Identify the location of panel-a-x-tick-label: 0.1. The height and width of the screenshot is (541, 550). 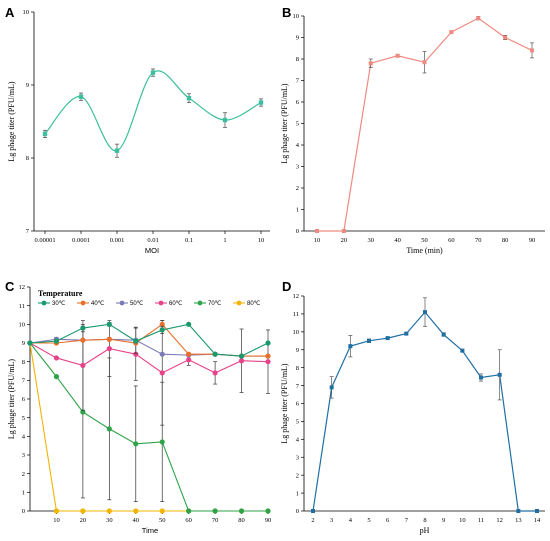
(189, 240).